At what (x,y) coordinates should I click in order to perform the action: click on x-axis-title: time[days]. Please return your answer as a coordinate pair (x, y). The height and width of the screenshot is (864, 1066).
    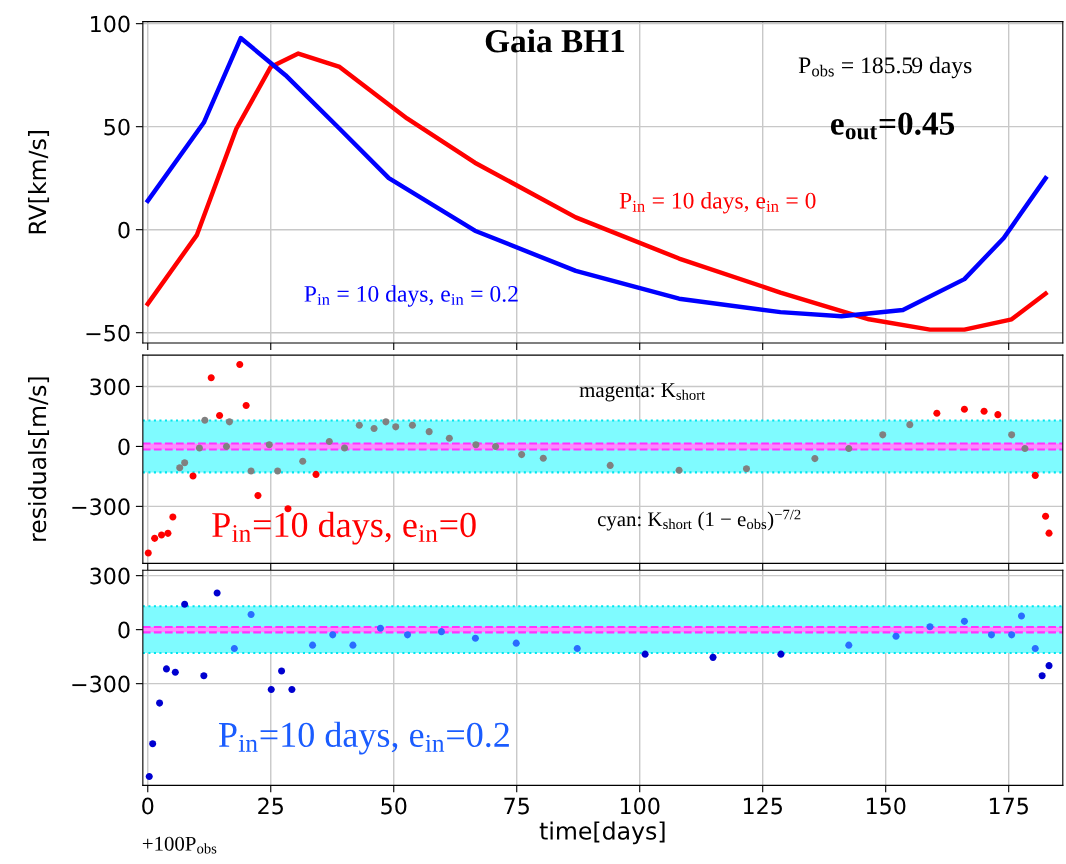
    Looking at the image, I should click on (602, 833).